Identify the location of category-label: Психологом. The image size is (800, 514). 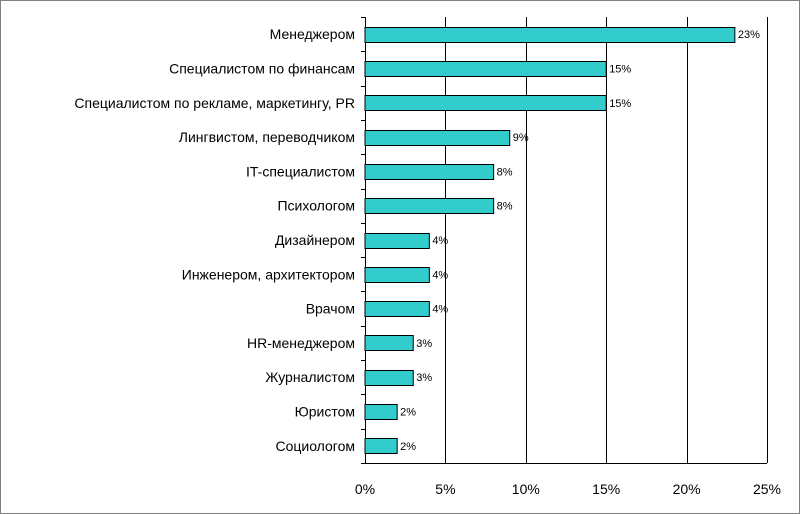
(316, 206).